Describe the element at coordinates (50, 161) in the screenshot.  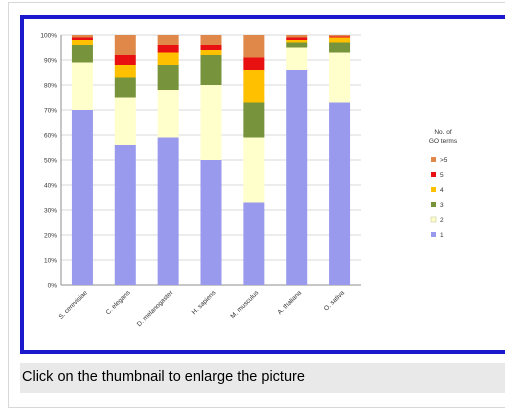
I see `y-tick-label: 50%` at that location.